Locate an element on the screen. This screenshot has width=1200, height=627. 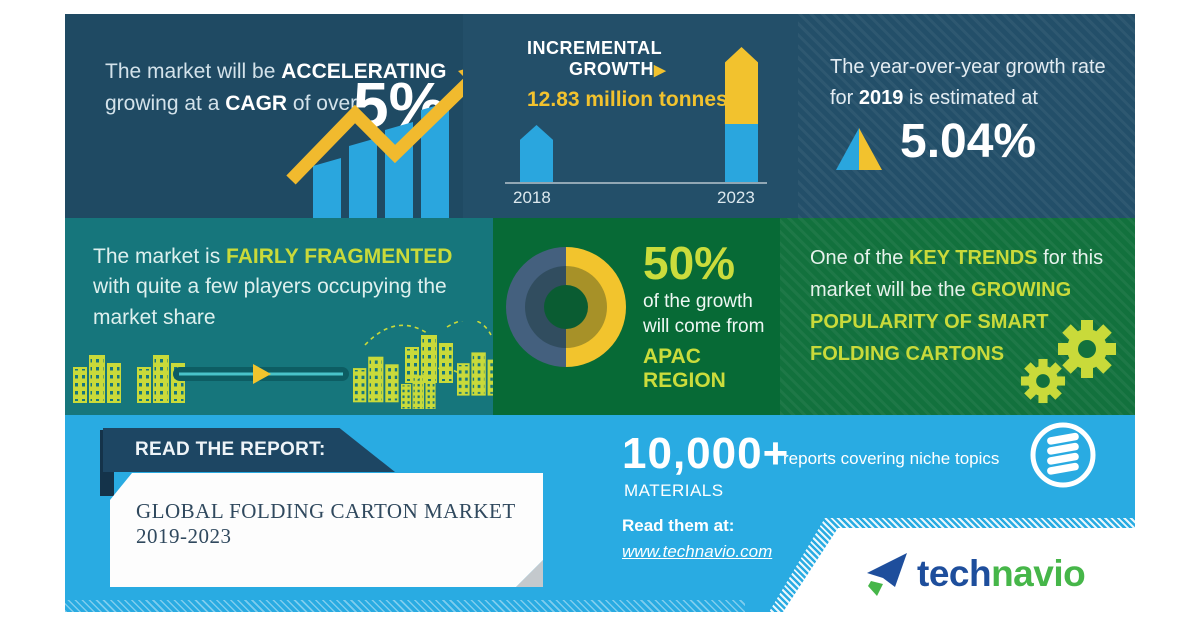
reports-count-label: MATERIALS is located at coordinates (674, 490).